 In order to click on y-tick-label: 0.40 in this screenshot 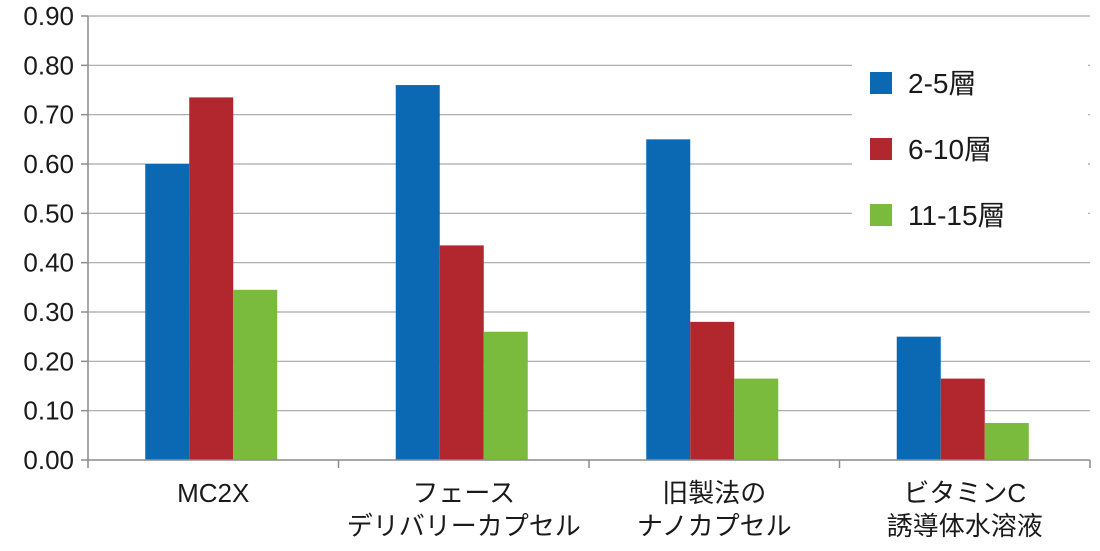, I will do `click(48, 263)`.